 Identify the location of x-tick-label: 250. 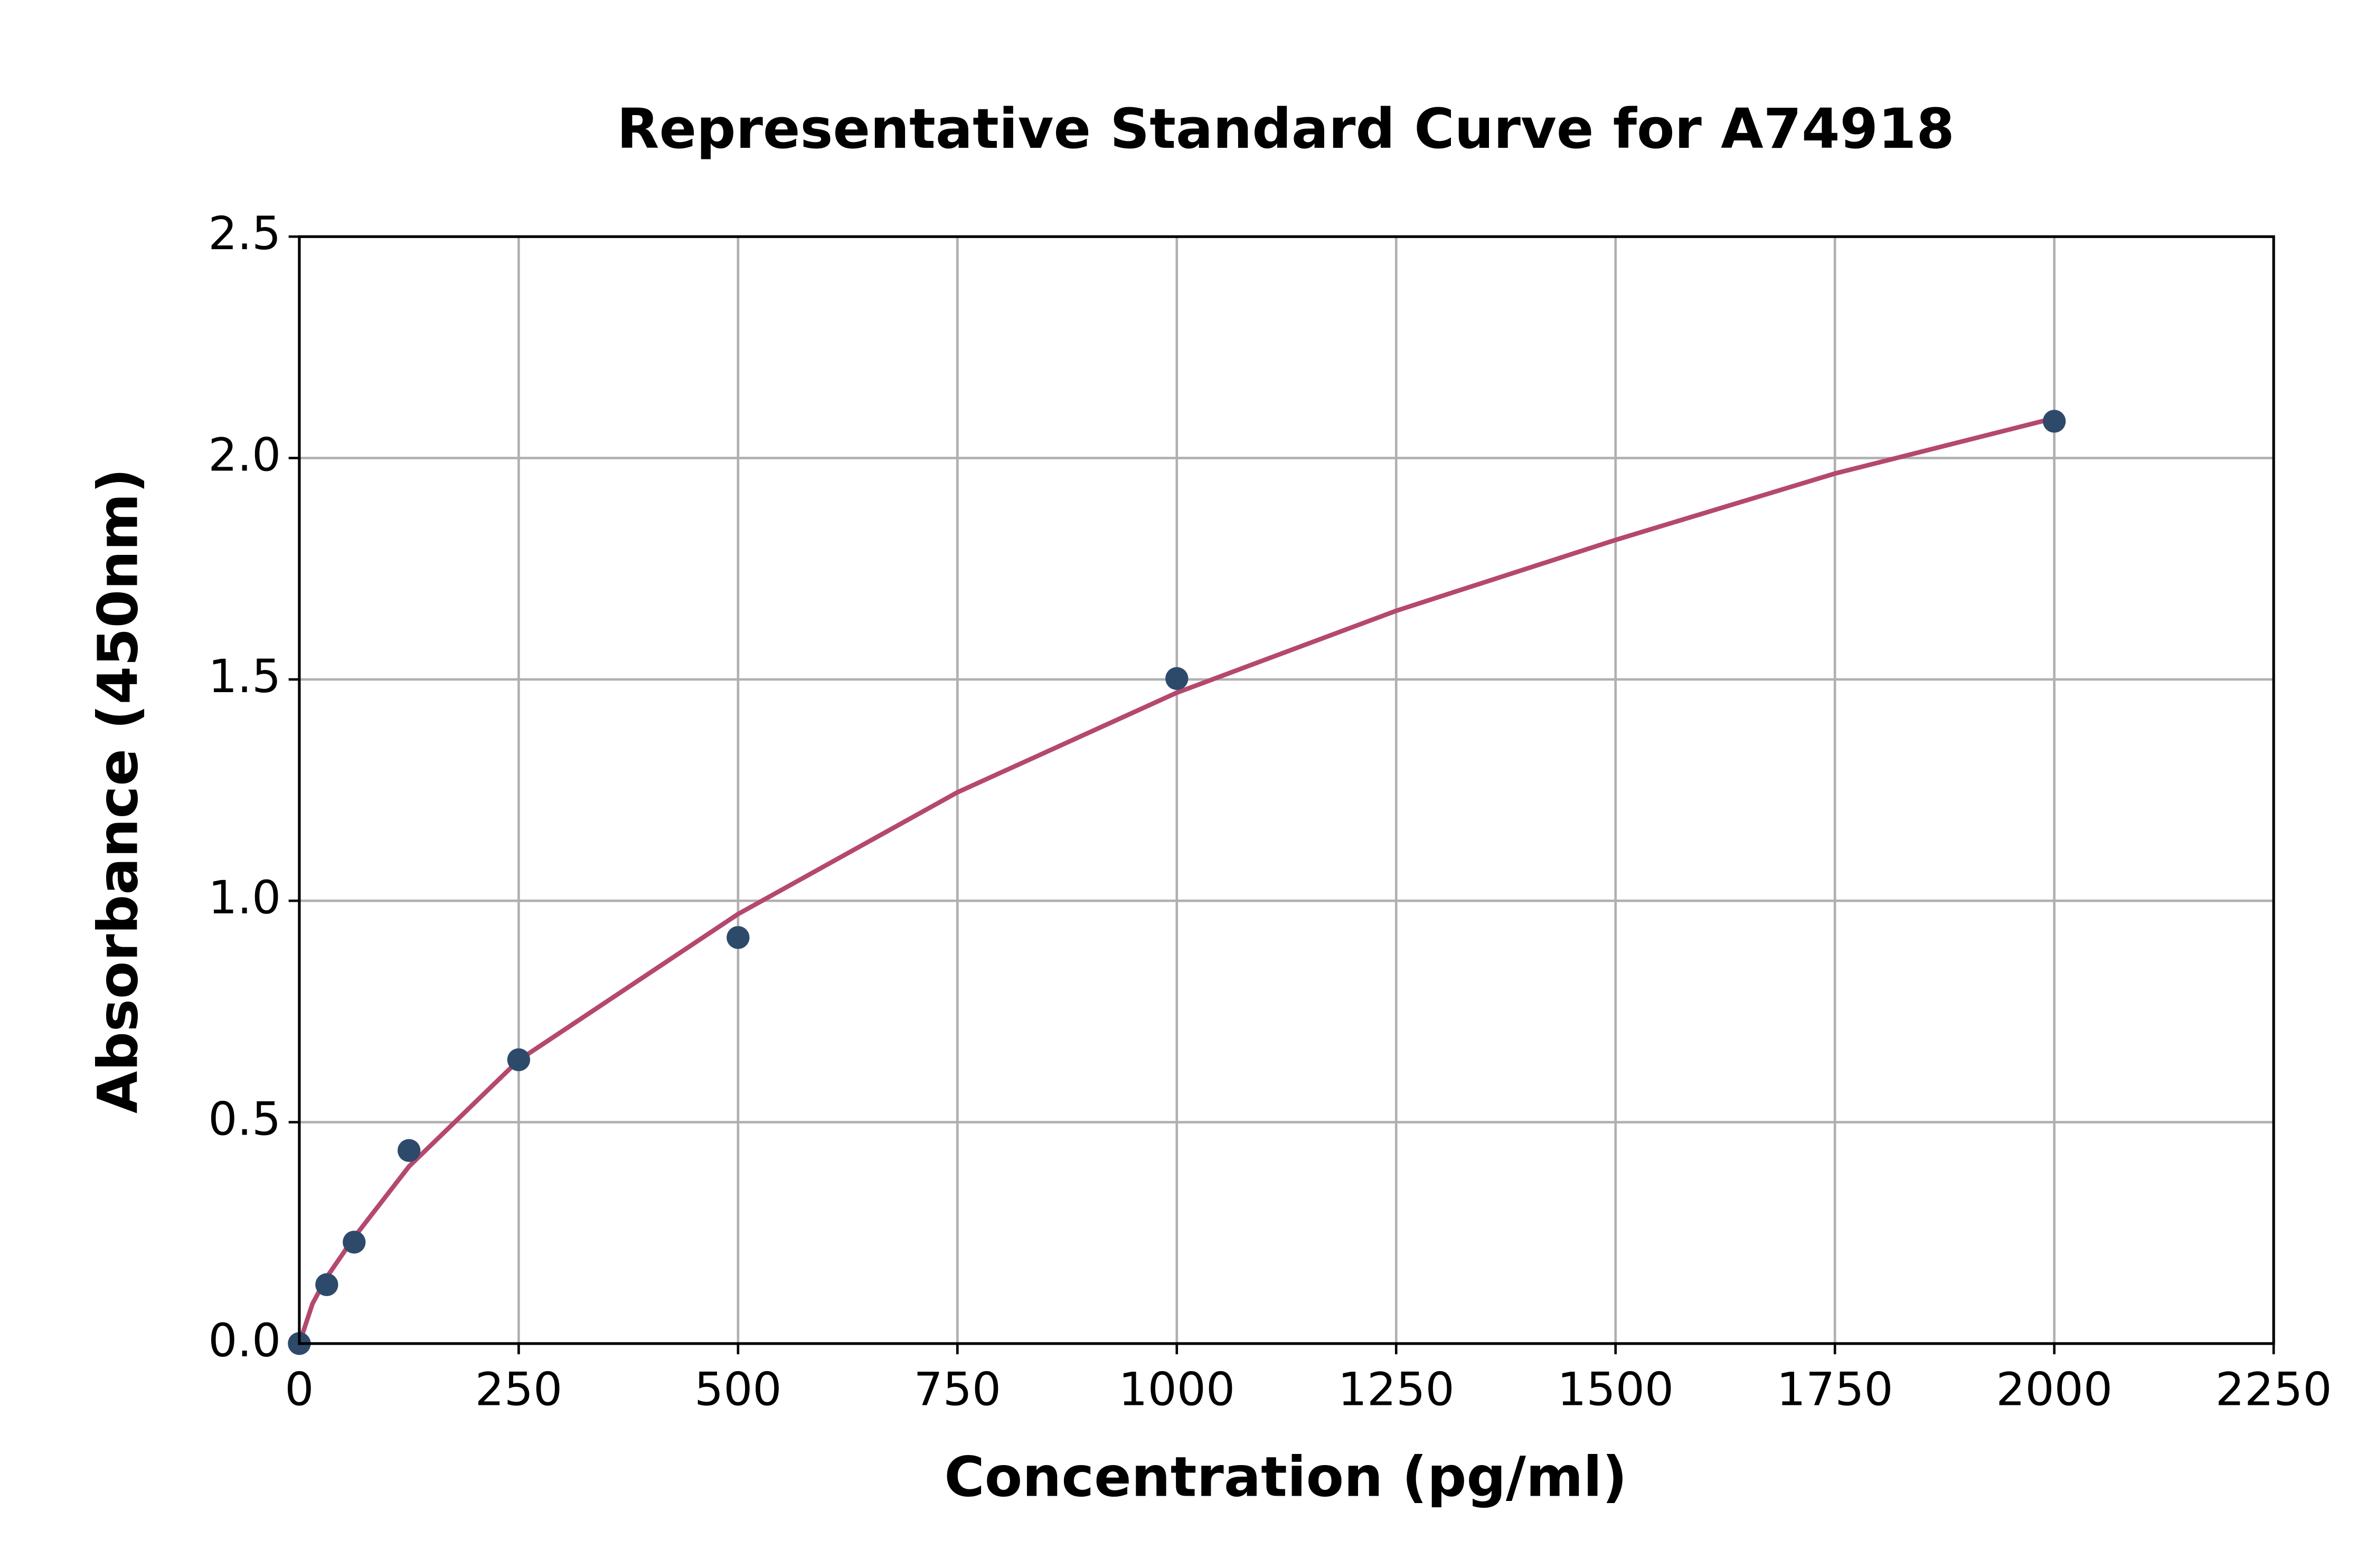
(519, 1389).